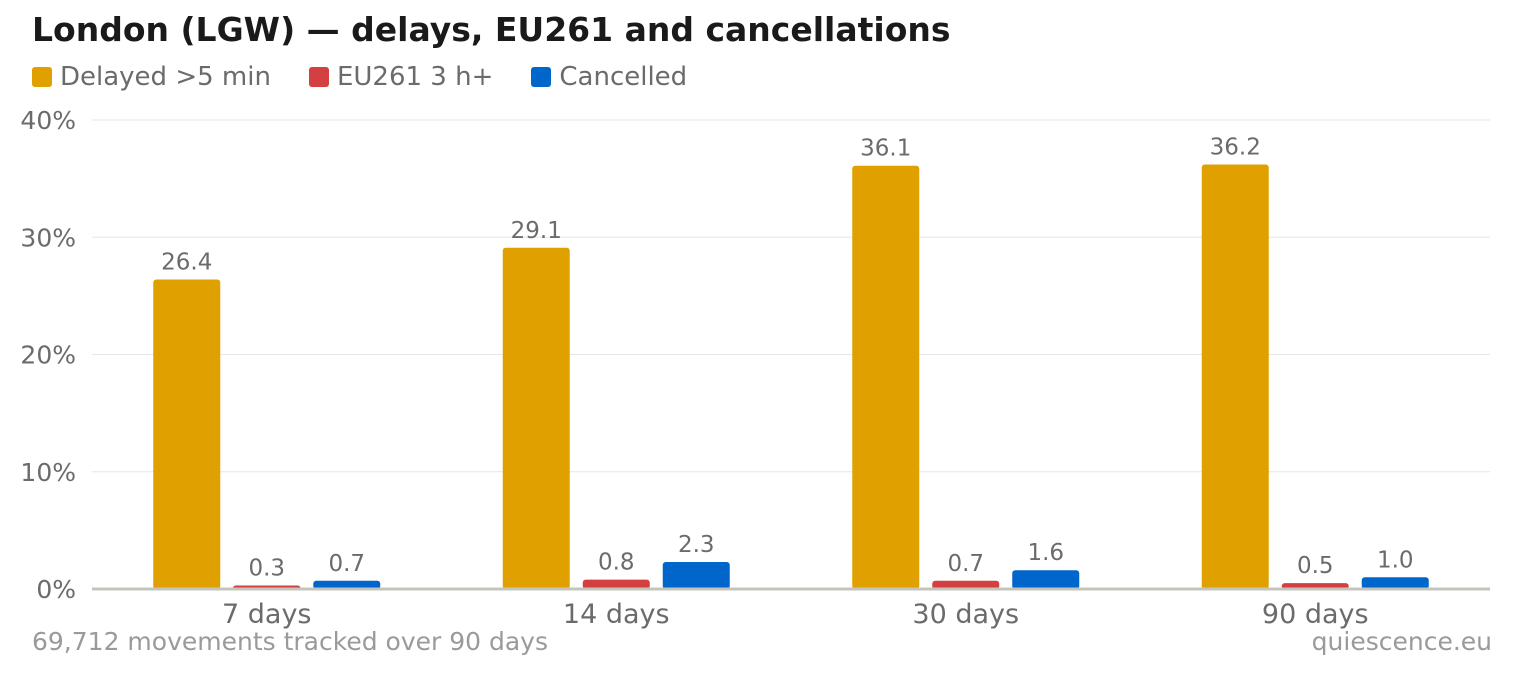  Describe the element at coordinates (1315, 614) in the screenshot. I see `x-tick-label: 90 days` at that location.